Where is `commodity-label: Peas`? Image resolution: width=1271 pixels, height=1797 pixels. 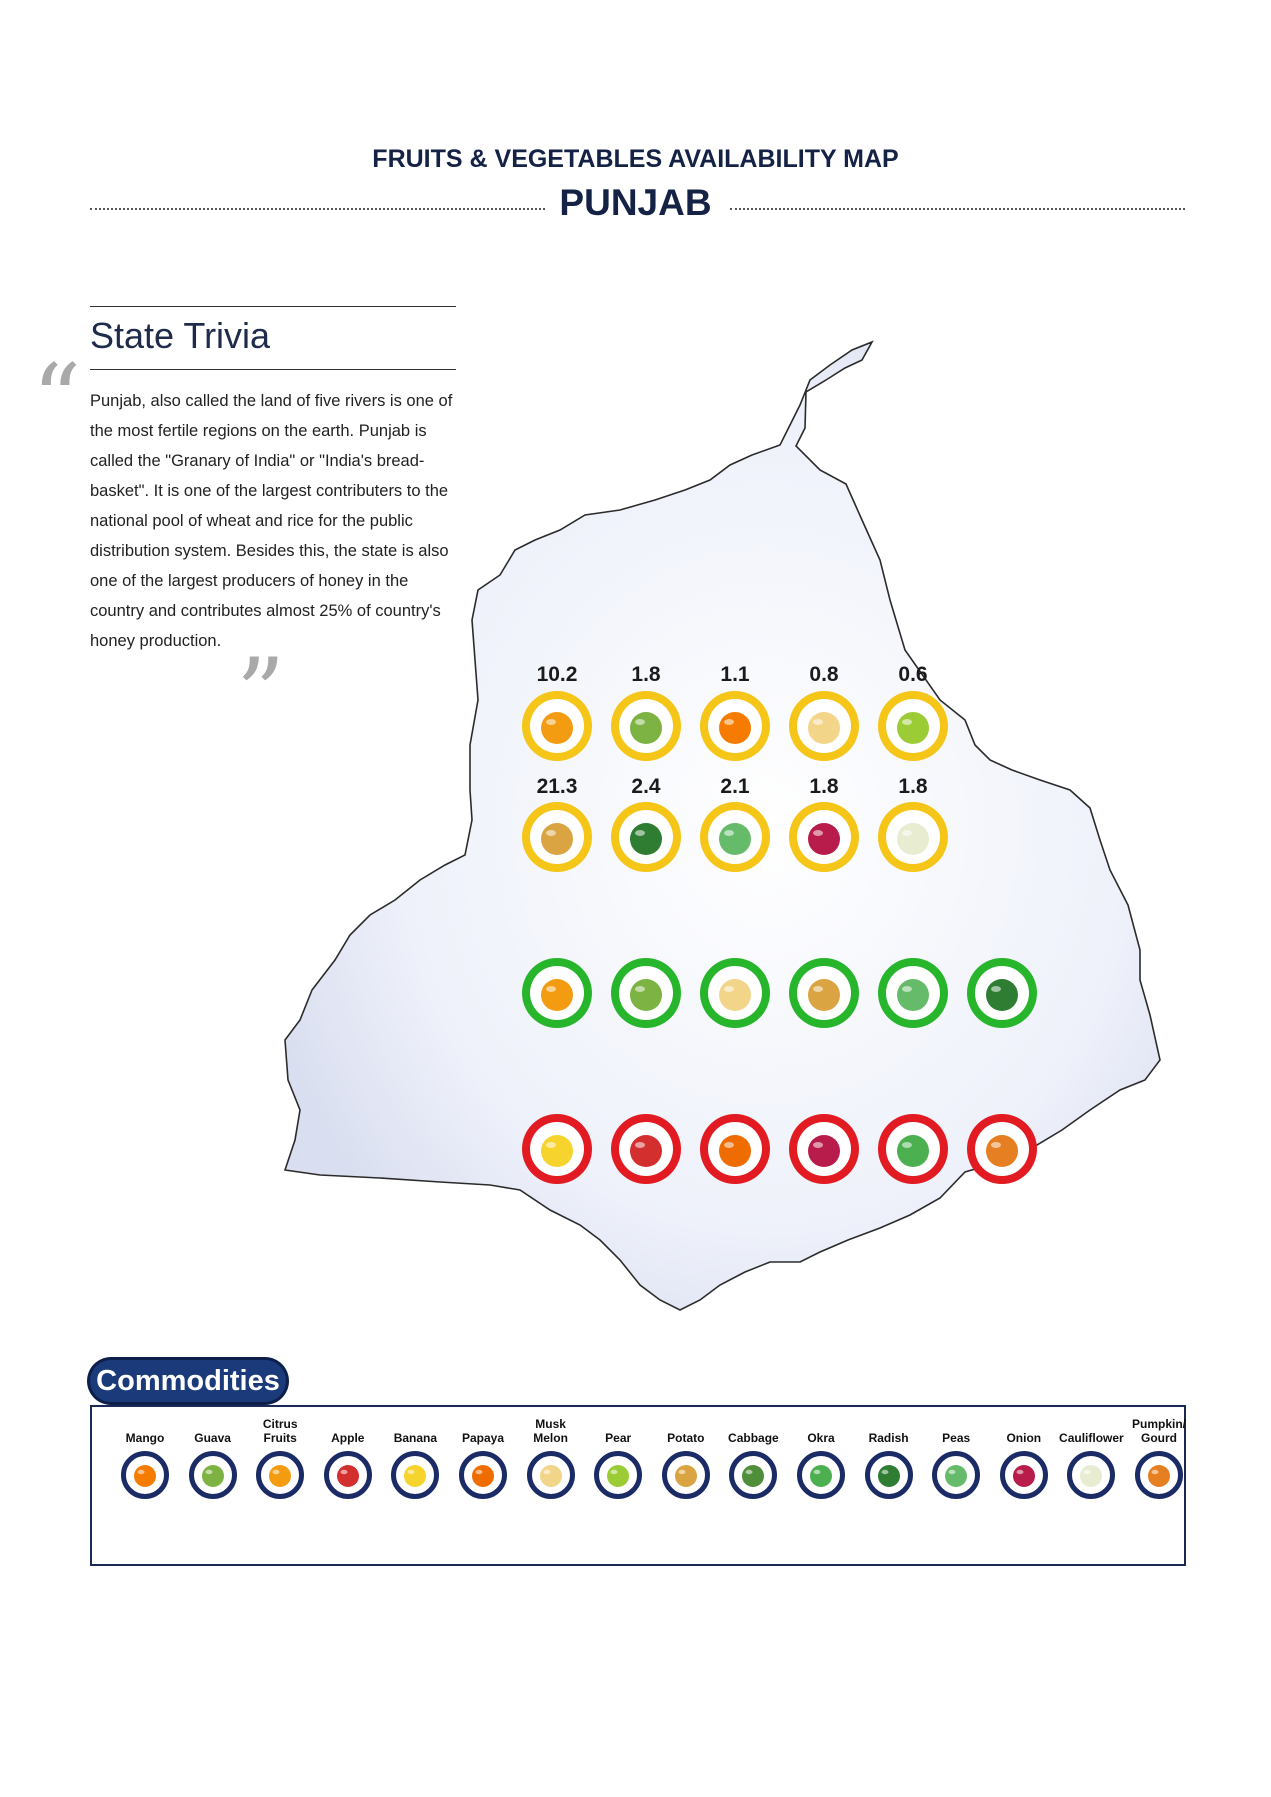 commodity-label: Peas is located at coordinates (956, 1438).